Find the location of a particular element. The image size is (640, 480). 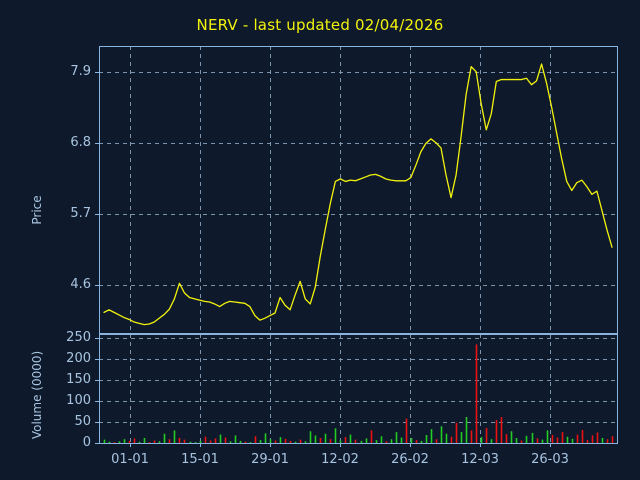

price-tick-label: 6.8 is located at coordinates (80, 142).